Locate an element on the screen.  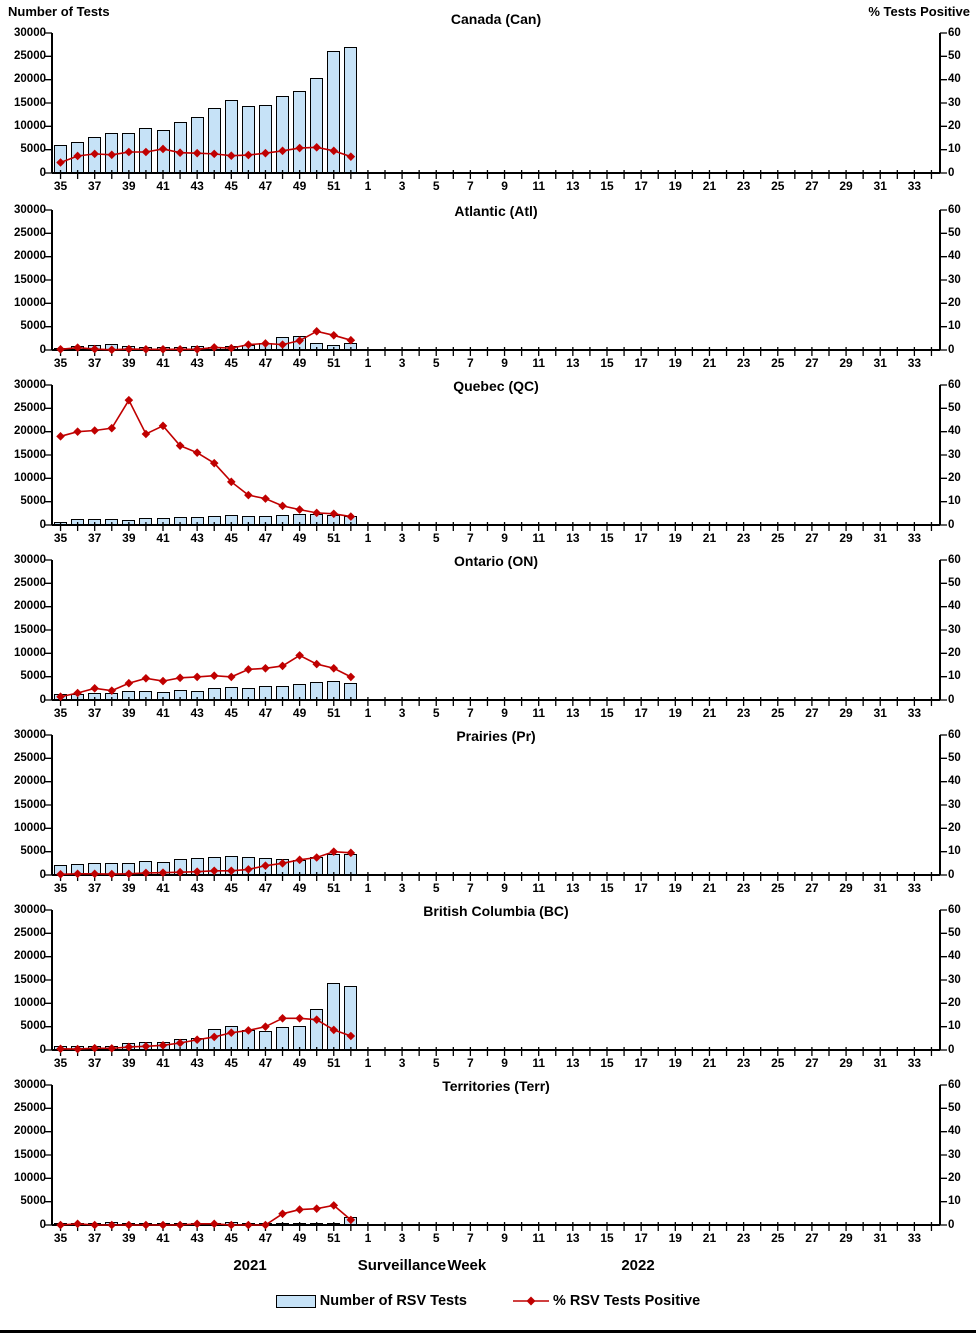
panel-title: Territories (Terr) is located at coordinates (496, 1086).